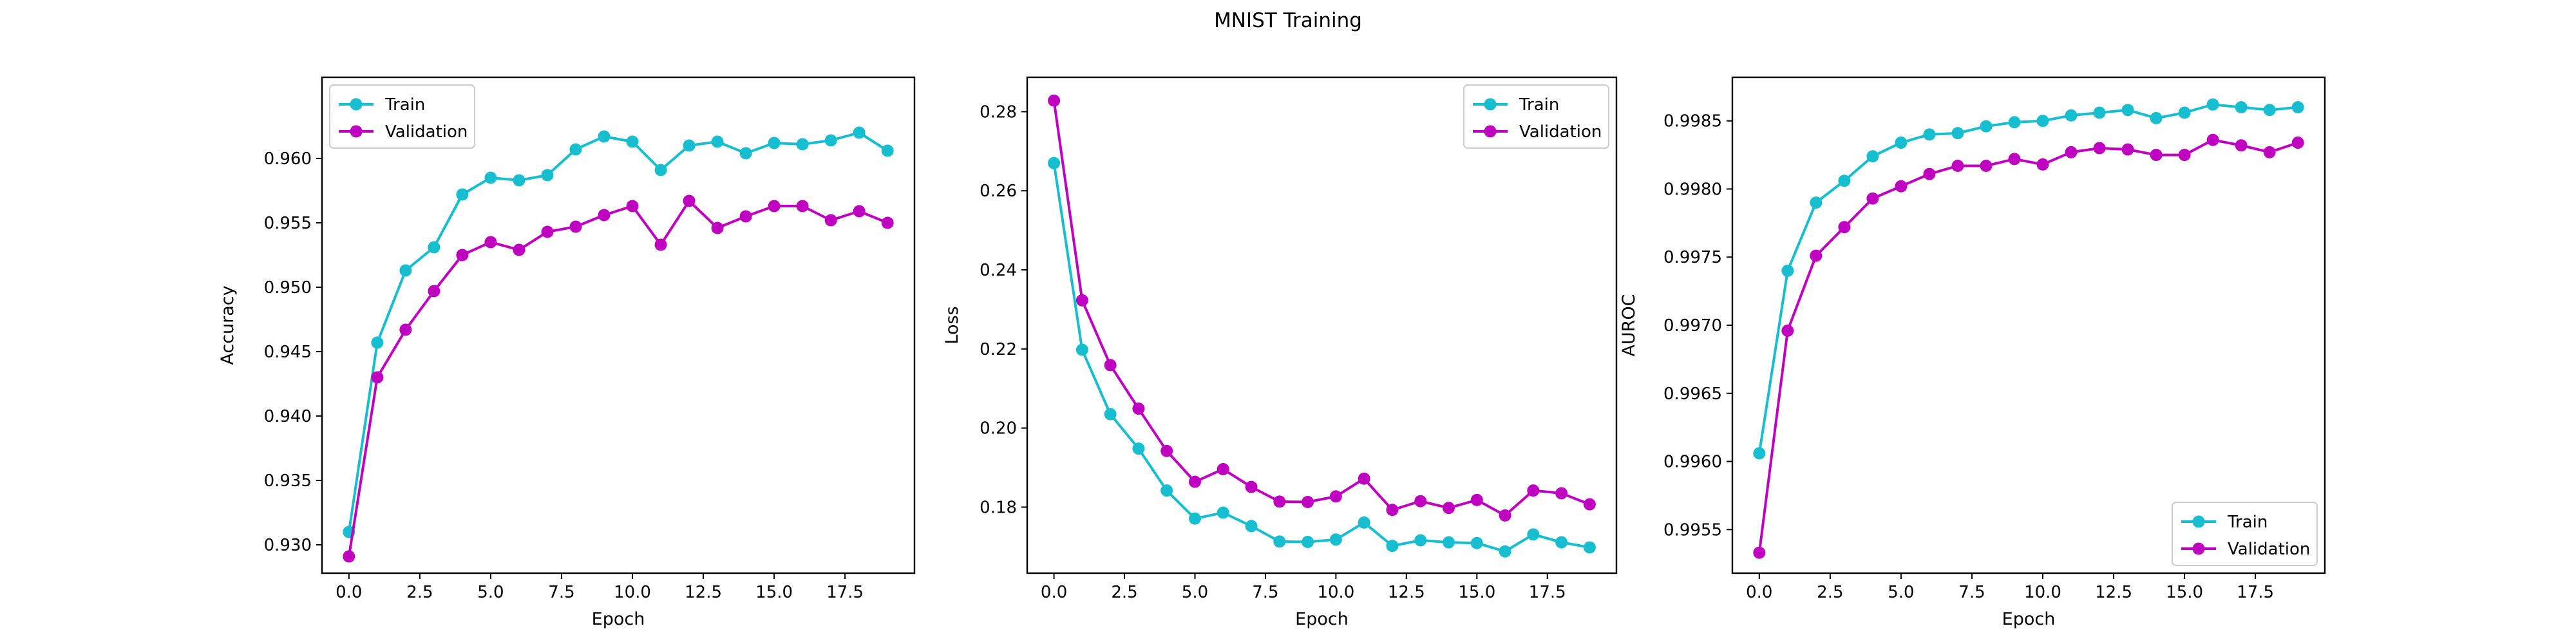 This screenshot has height=644, width=2576. What do you see at coordinates (1629, 325) in the screenshot?
I see `y-axis-label: AUROC` at bounding box center [1629, 325].